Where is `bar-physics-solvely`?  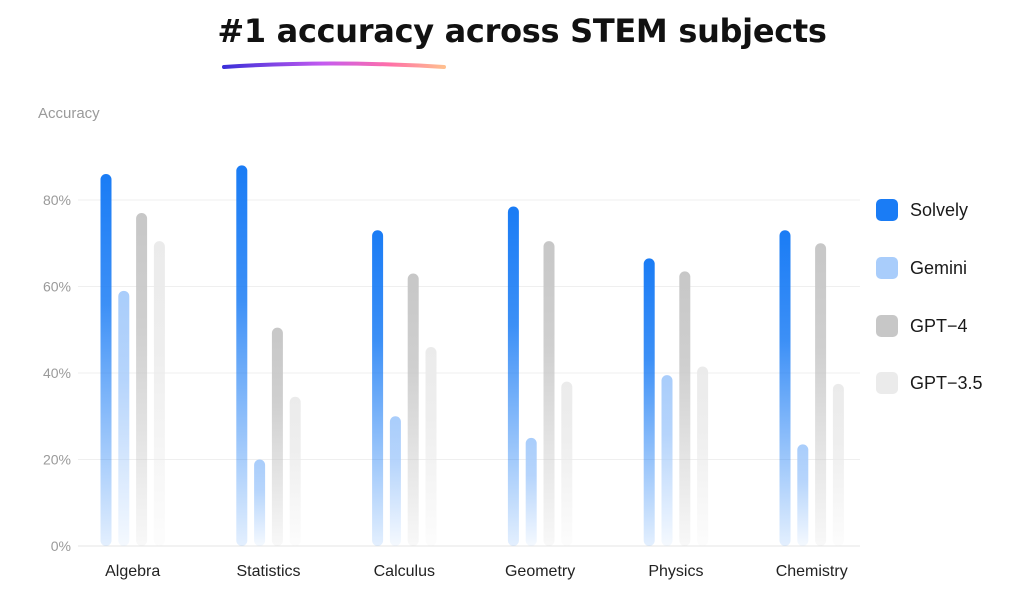 bar-physics-solvely is located at coordinates (649, 402).